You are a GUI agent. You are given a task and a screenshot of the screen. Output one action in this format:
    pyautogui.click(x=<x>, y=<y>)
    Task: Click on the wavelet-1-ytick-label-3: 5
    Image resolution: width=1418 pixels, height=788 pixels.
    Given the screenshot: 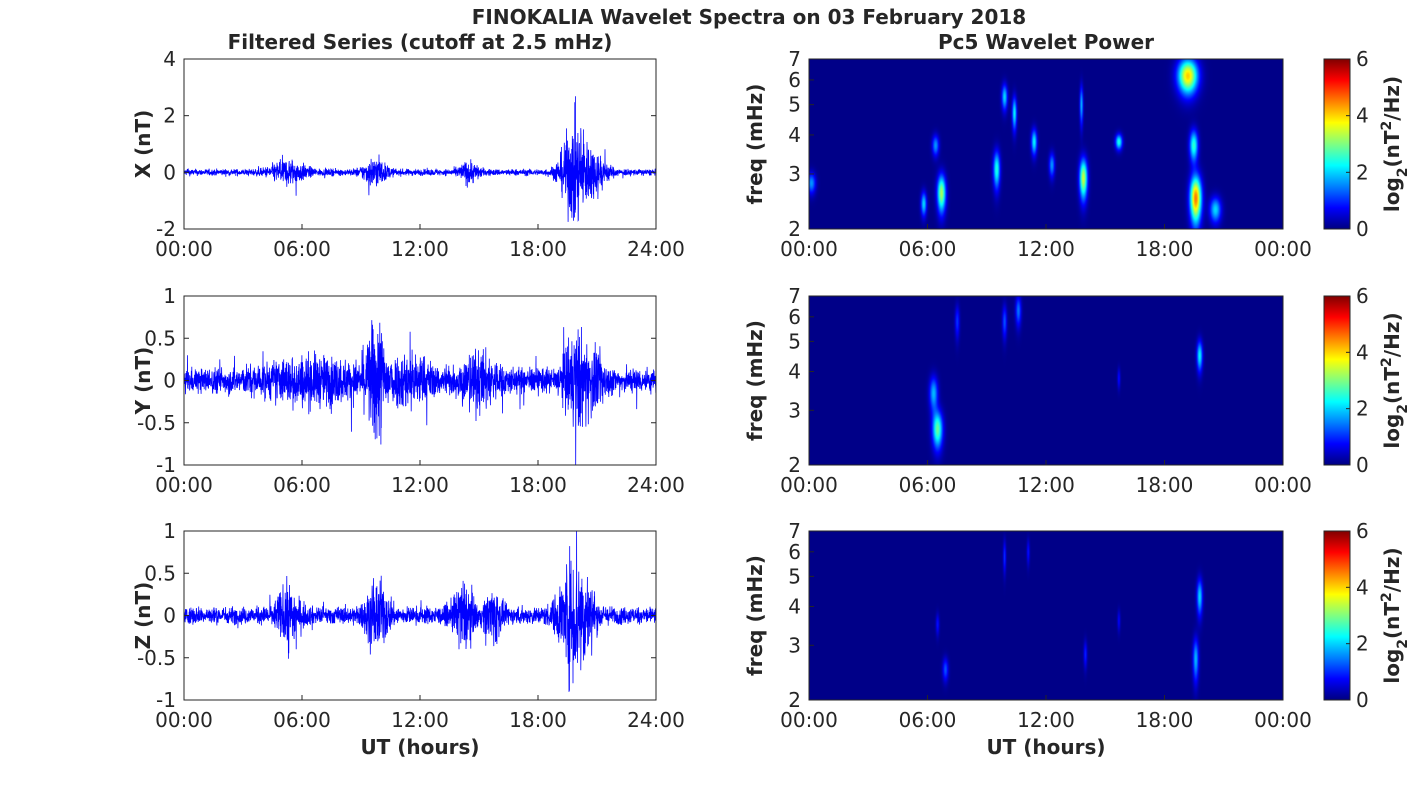 What is the action you would take?
    pyautogui.click(x=794, y=105)
    